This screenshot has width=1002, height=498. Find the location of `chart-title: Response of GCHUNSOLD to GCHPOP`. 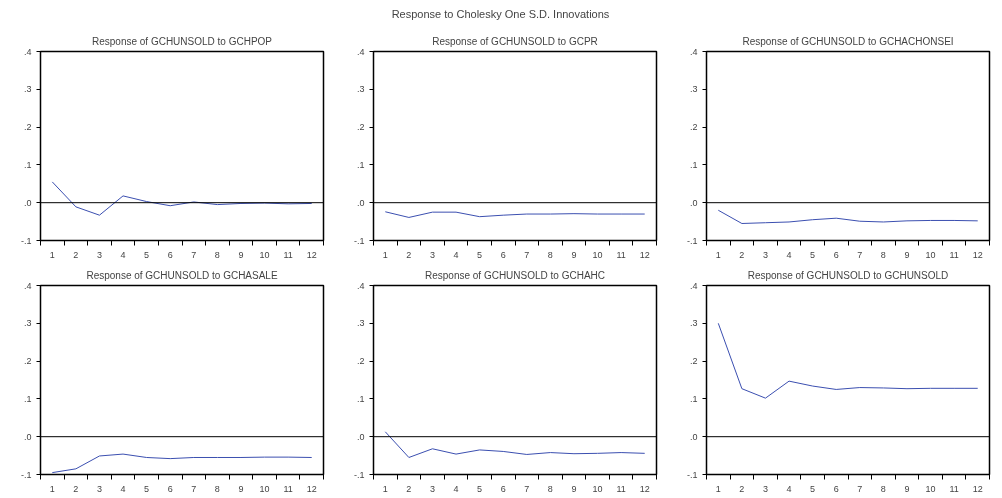

chart-title: Response of GCHUNSOLD to GCHPOP is located at coordinates (182, 41).